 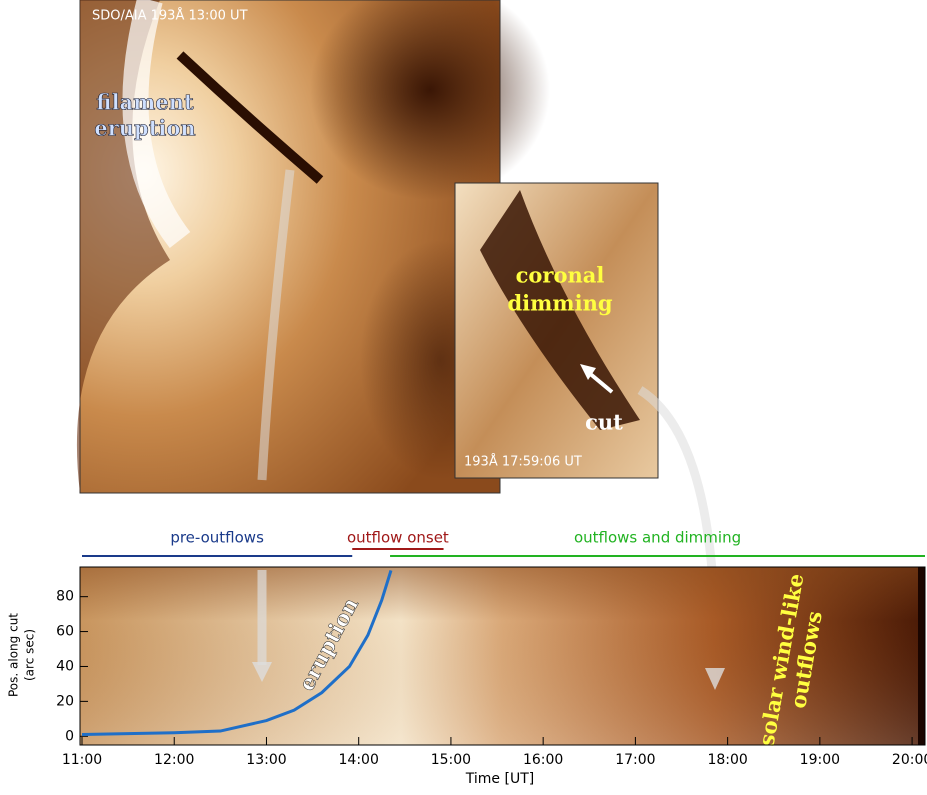 What do you see at coordinates (398, 538) in the screenshot?
I see `period-label: outflow onset` at bounding box center [398, 538].